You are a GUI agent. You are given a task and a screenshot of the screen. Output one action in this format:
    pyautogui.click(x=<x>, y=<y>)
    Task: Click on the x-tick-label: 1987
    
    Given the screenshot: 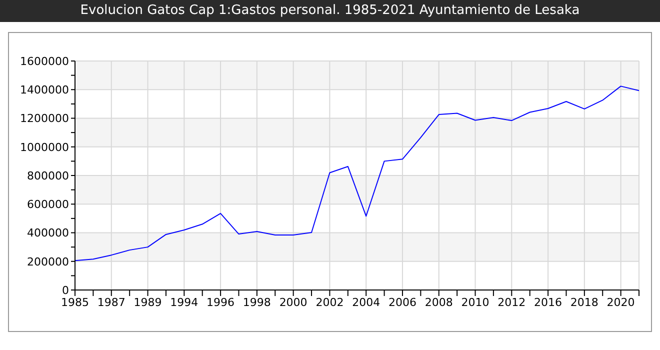 What is the action you would take?
    pyautogui.click(x=111, y=302)
    